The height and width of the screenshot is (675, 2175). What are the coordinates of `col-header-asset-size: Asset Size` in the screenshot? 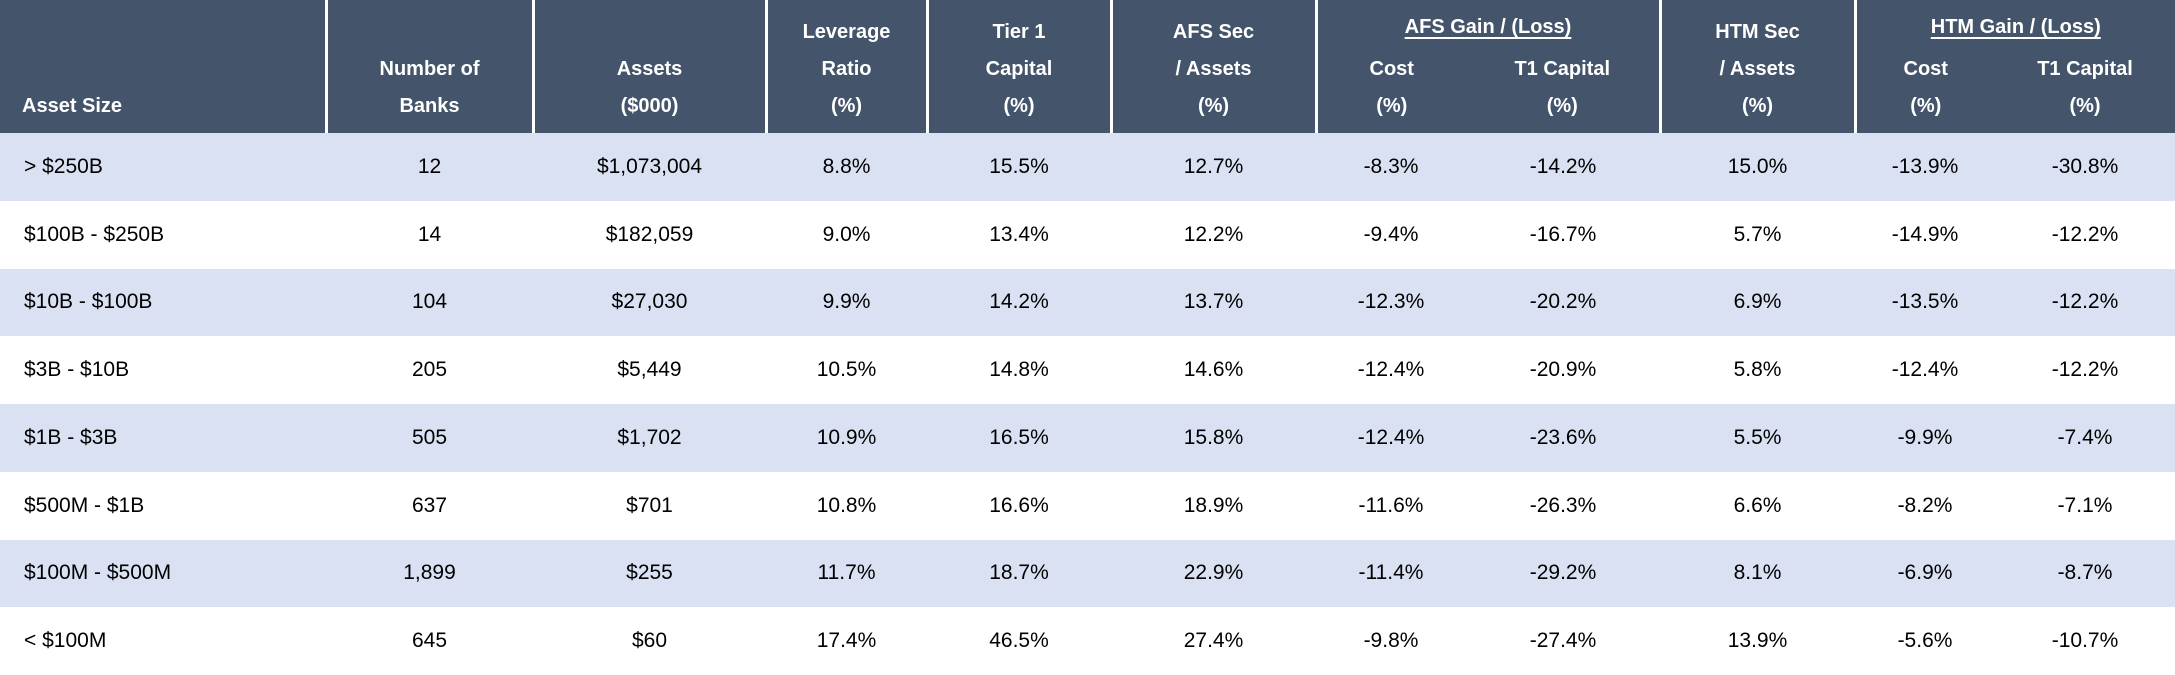 It's located at (163, 66).